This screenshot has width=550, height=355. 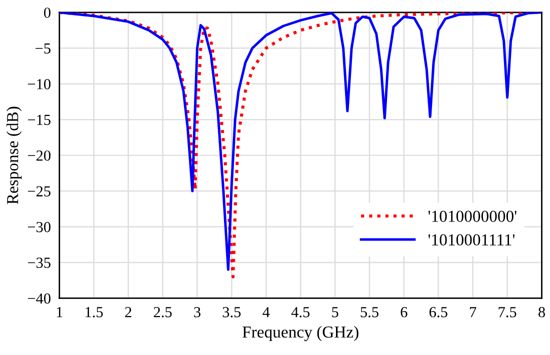 I want to click on x-tick-label: 2.5, so click(x=163, y=312).